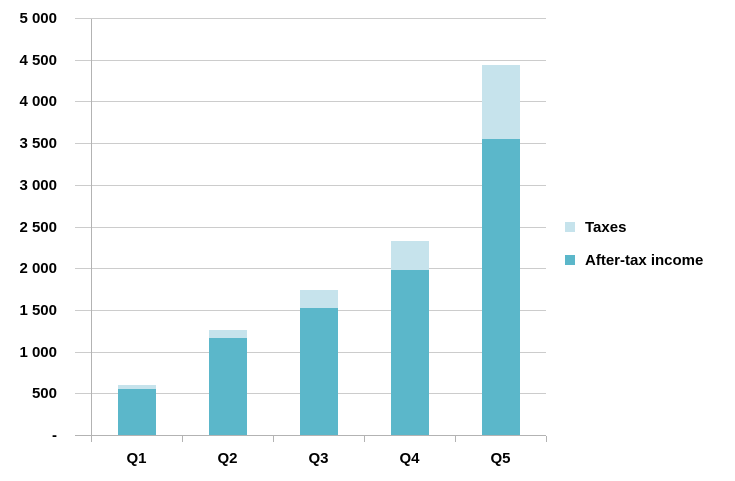 The image size is (735, 481). Describe the element at coordinates (38, 18) in the screenshot. I see `y-tick-label-5000: 5 000` at that location.